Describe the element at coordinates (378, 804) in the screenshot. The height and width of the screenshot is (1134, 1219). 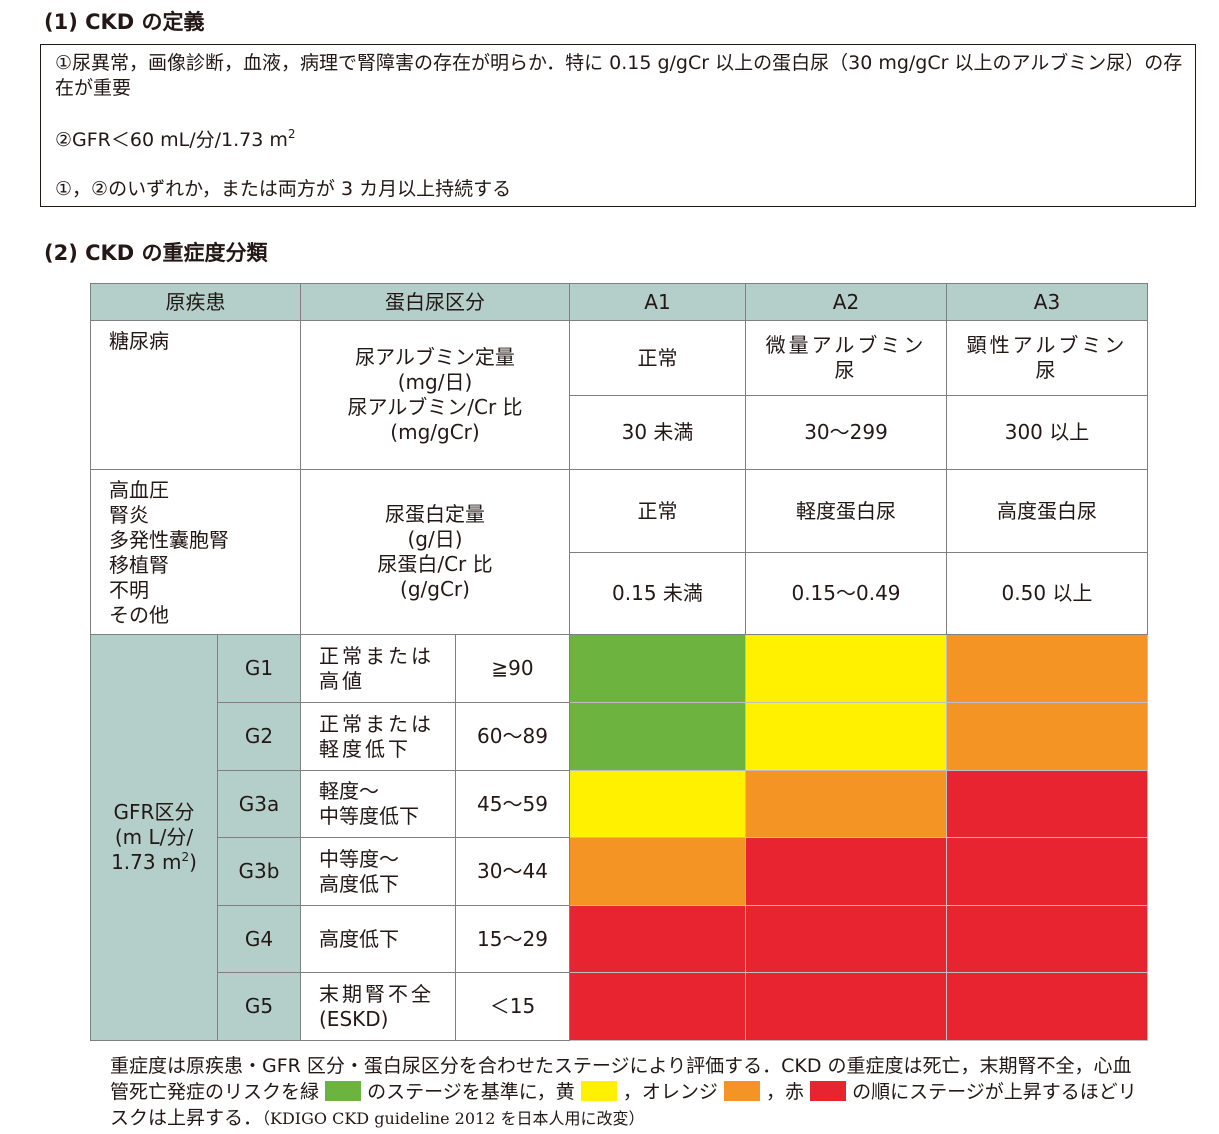
I see `gfr-desc-g3a: 軽度〜 中等度低下` at that location.